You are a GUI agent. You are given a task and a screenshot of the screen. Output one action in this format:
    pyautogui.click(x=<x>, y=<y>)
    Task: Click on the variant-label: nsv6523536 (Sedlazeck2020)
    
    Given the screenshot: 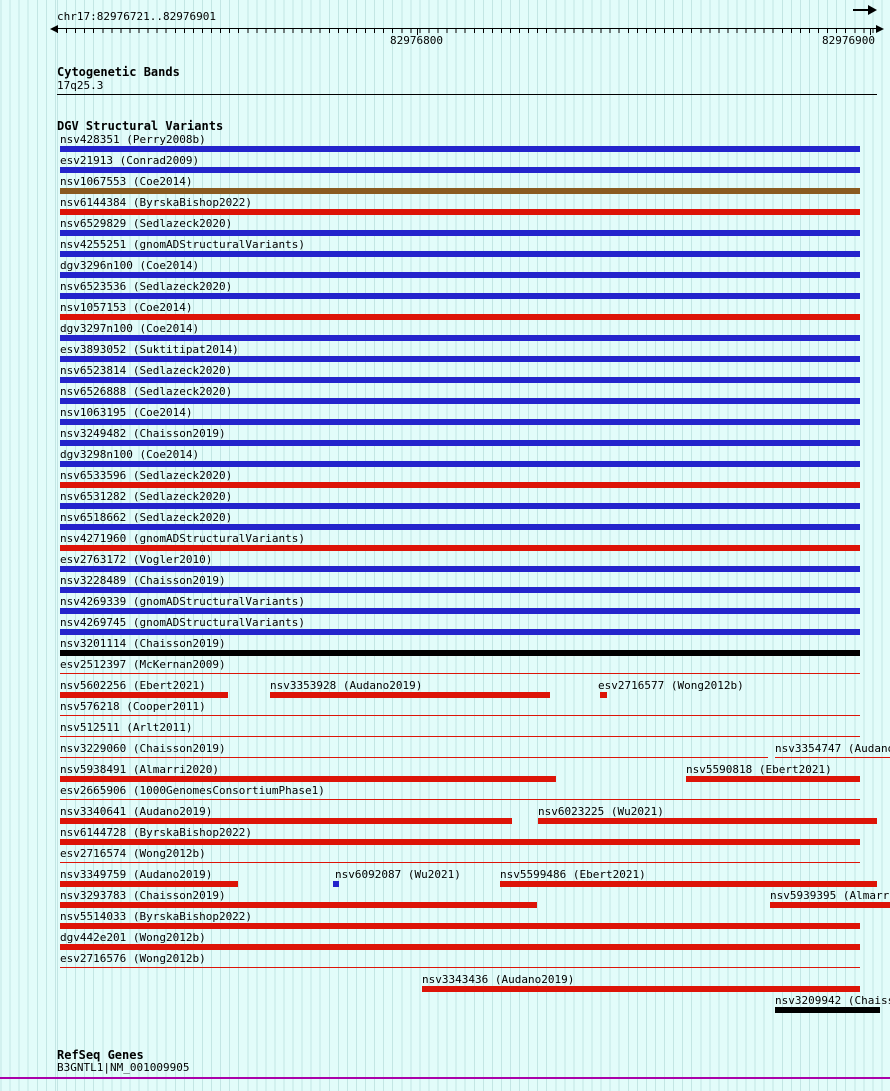 What is the action you would take?
    pyautogui.click(x=146, y=286)
    